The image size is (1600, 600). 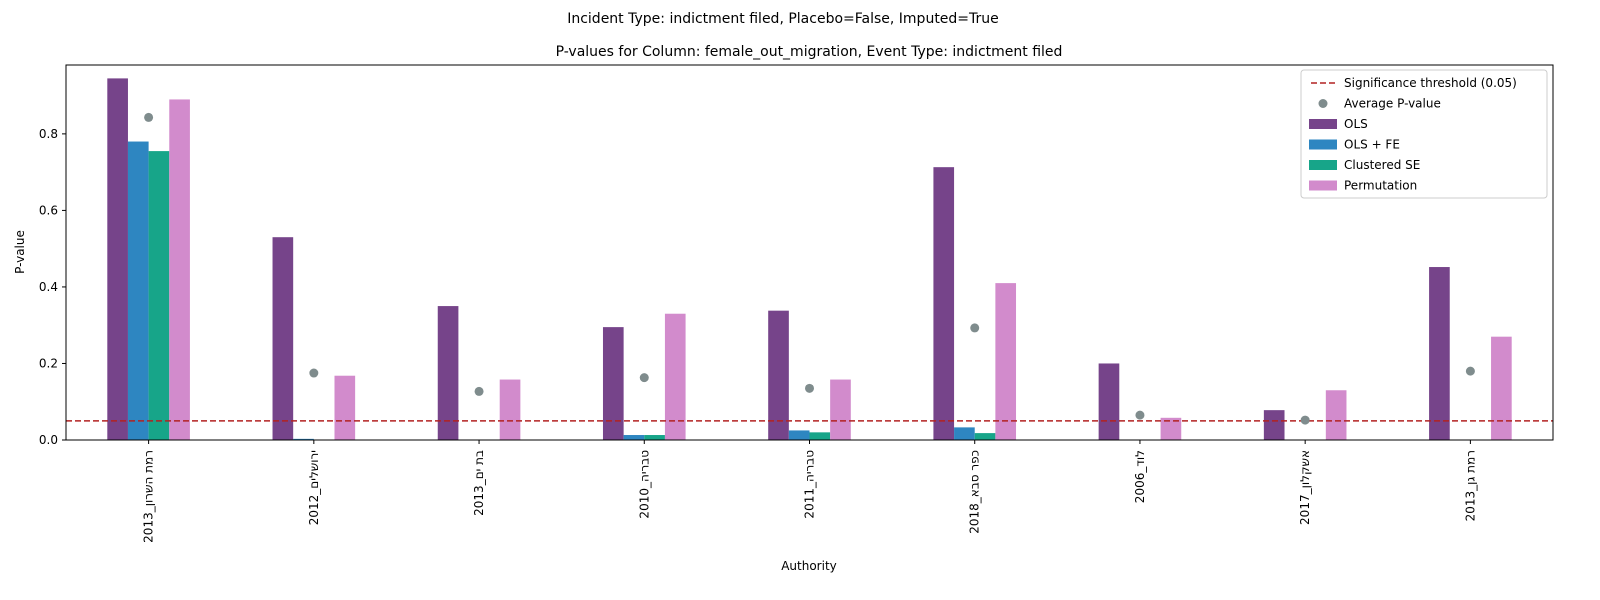 I want to click on legend-series-label: OLS, so click(x=1356, y=124).